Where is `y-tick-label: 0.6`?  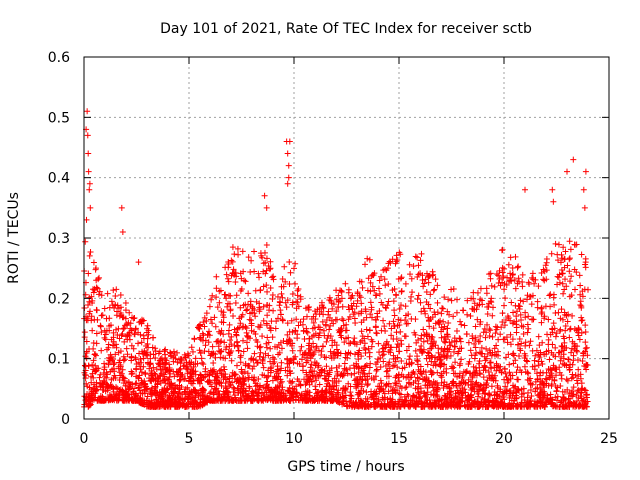
y-tick-label: 0.6 is located at coordinates (59, 58).